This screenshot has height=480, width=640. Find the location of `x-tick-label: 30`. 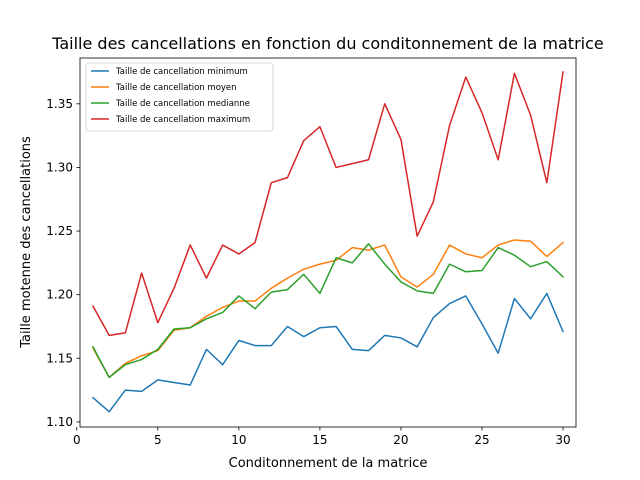

x-tick-label: 30 is located at coordinates (562, 440).